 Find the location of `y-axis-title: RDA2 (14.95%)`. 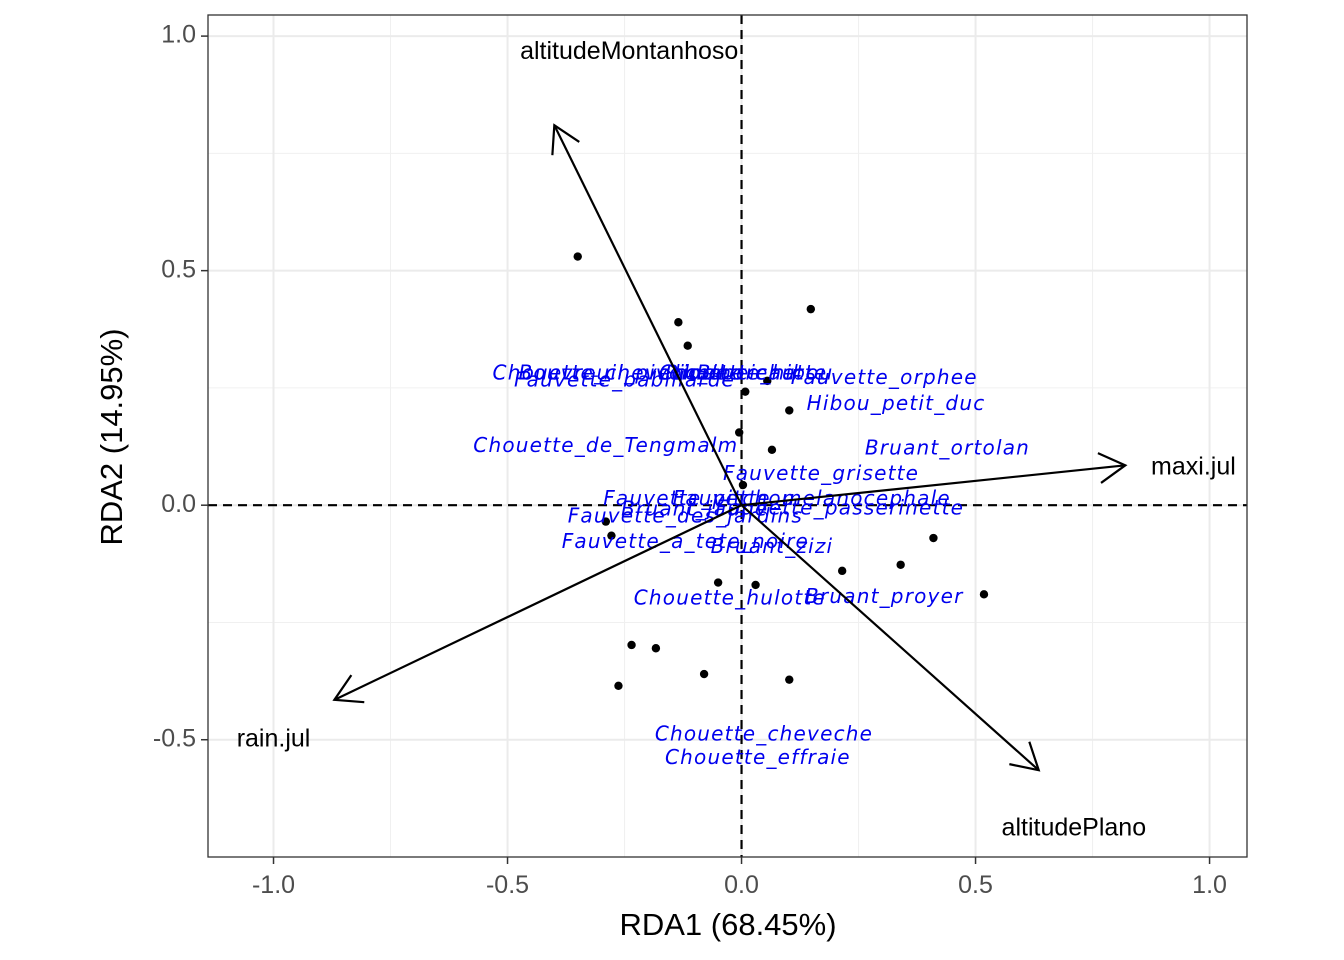

y-axis-title: RDA2 (14.95%) is located at coordinates (111, 436).